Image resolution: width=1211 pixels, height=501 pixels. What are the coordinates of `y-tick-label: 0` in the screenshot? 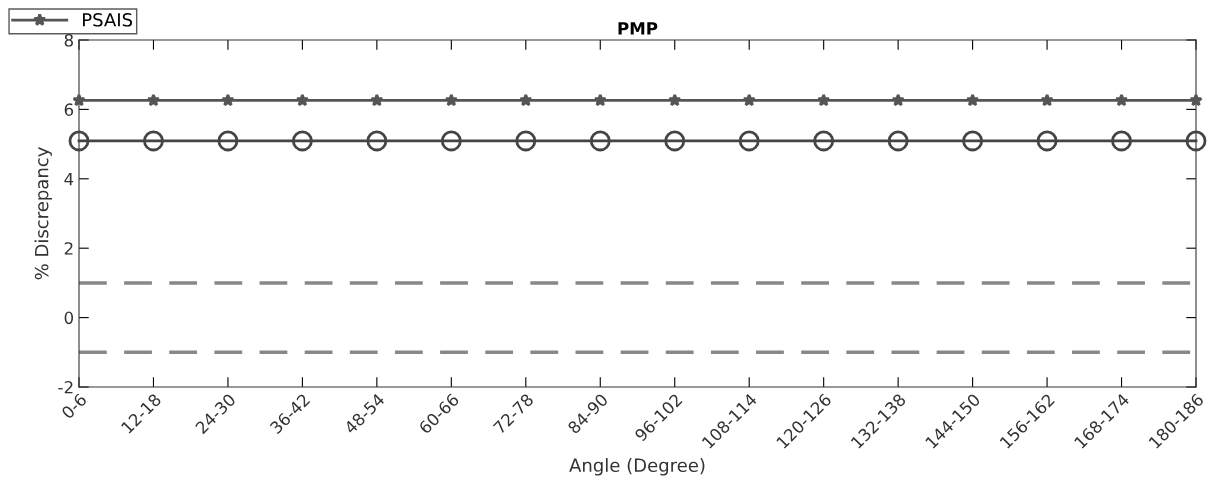 It's located at (69, 318).